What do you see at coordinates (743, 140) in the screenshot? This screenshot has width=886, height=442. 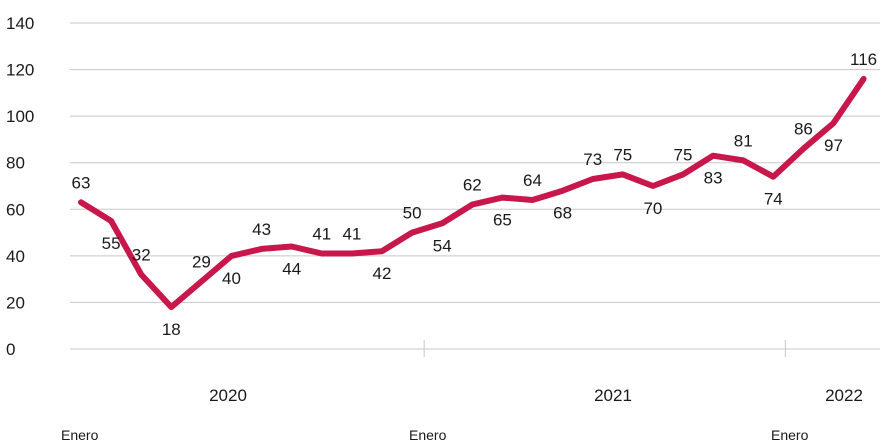 I see `data-label: 81` at bounding box center [743, 140].